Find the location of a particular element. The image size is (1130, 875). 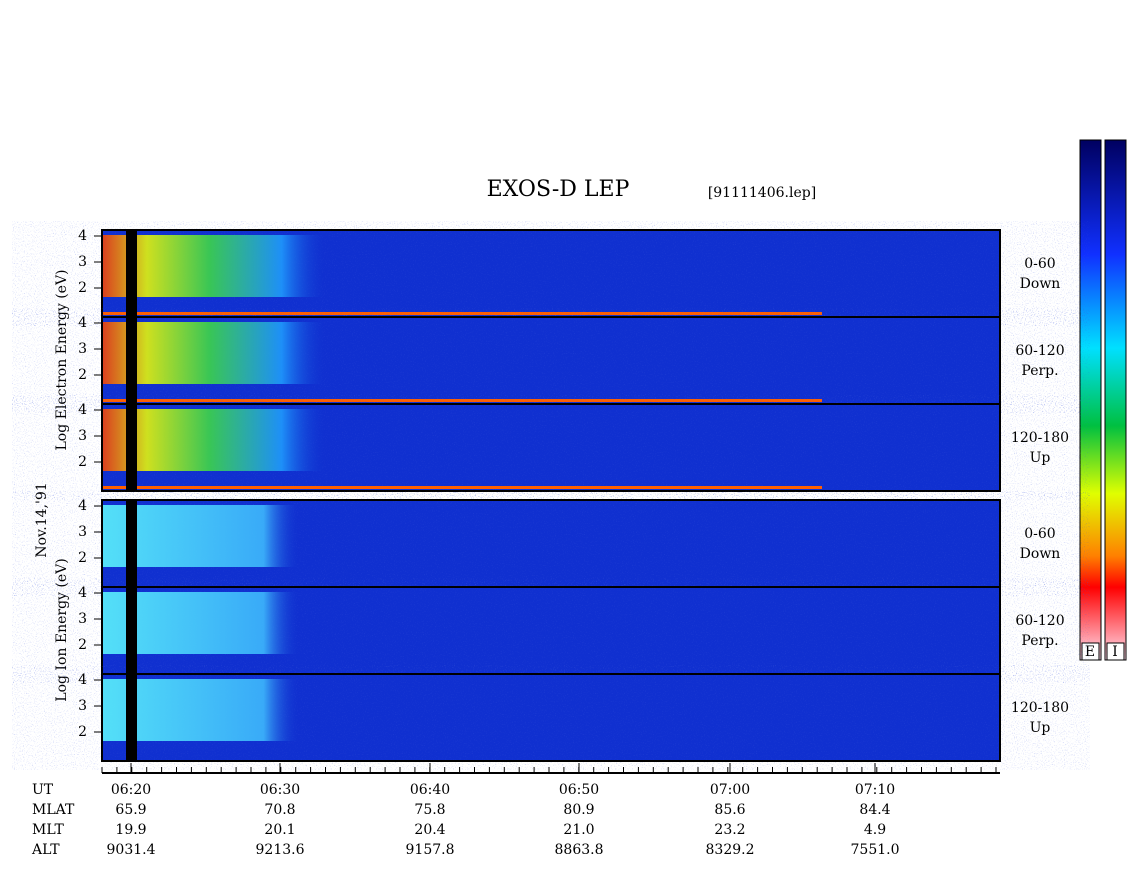

colorbar-label: I is located at coordinates (1115, 652).